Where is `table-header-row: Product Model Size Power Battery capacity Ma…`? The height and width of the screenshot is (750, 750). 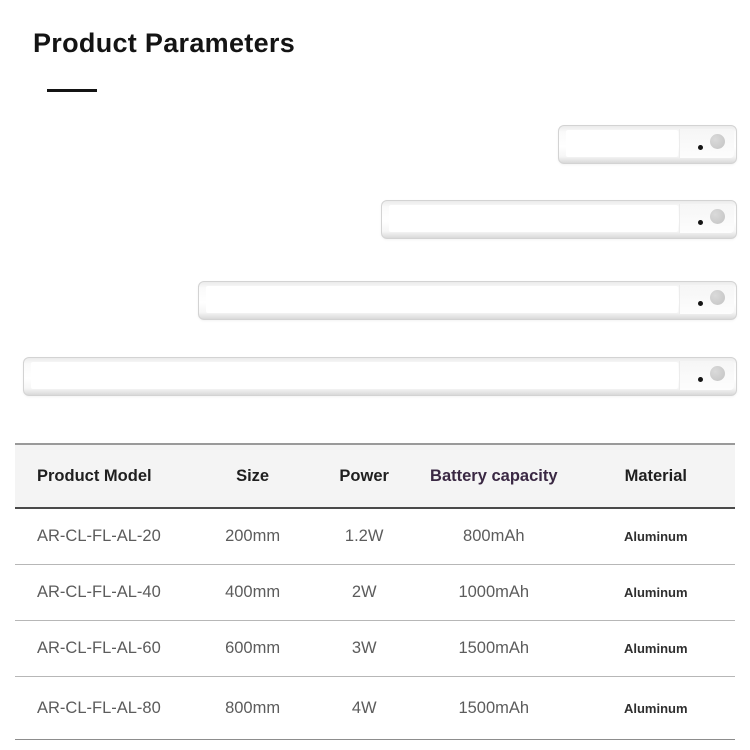 table-header-row: Product Model Size Power Battery capacity Ma… is located at coordinates (375, 477).